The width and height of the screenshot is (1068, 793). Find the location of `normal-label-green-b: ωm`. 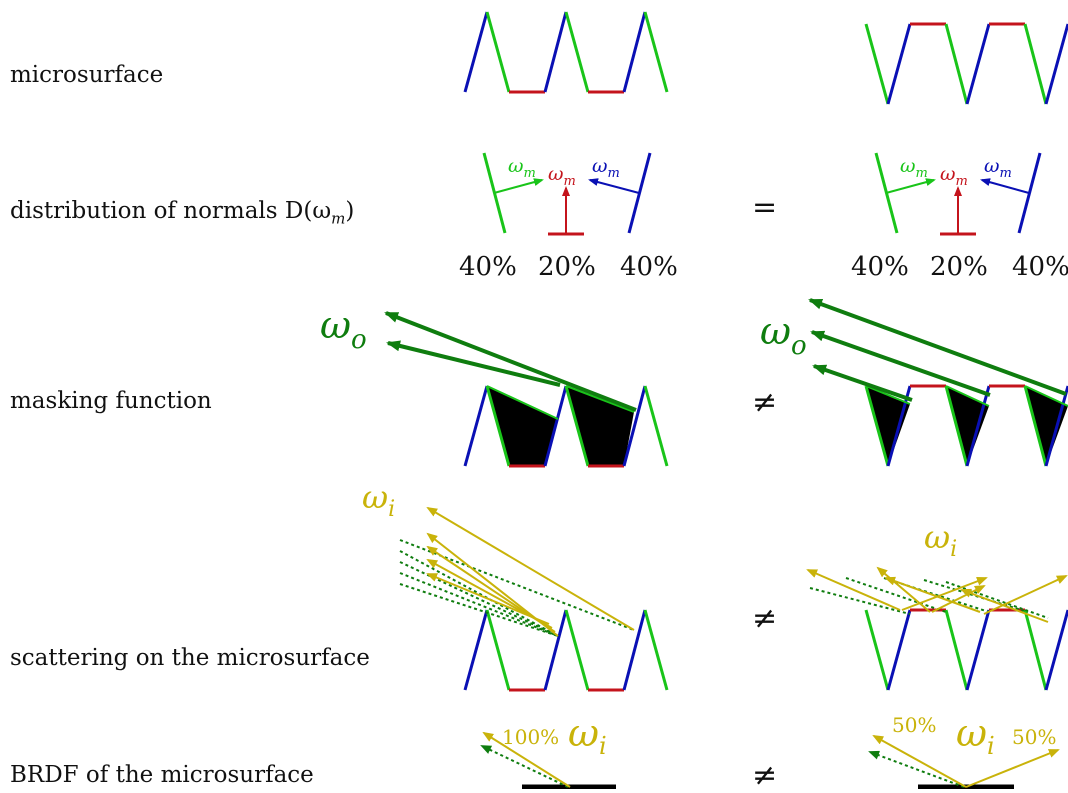

normal-label-green-b: ωm is located at coordinates (914, 168).